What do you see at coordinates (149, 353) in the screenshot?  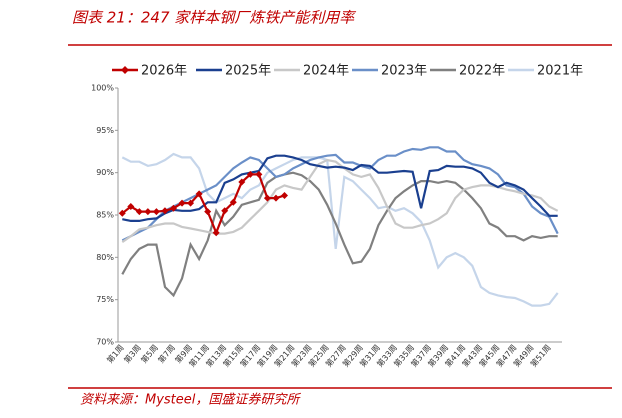 I see `x-tick-label: 第5周` at bounding box center [149, 353].